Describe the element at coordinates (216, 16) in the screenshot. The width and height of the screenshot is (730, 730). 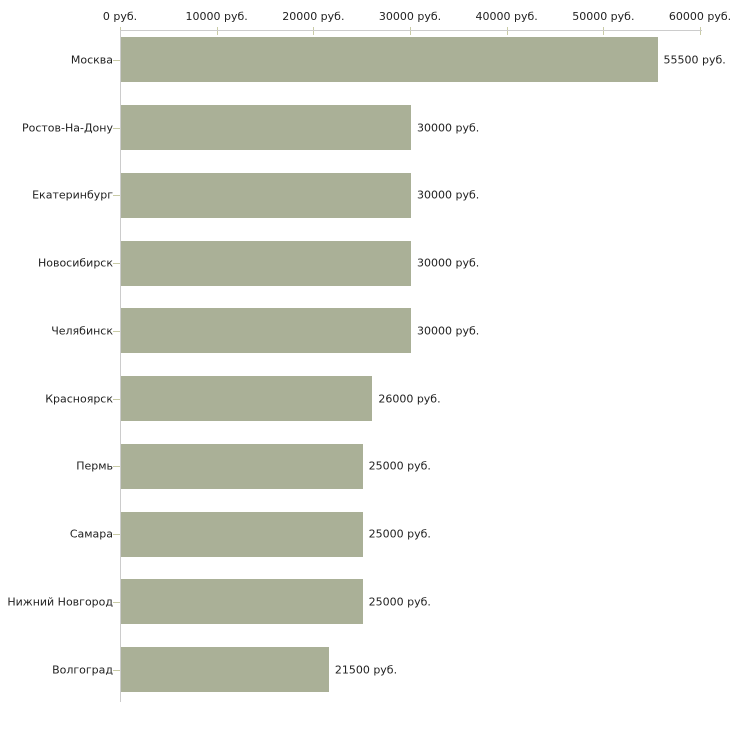
I see `x-axis-tick-label: 10000 руб.` at that location.